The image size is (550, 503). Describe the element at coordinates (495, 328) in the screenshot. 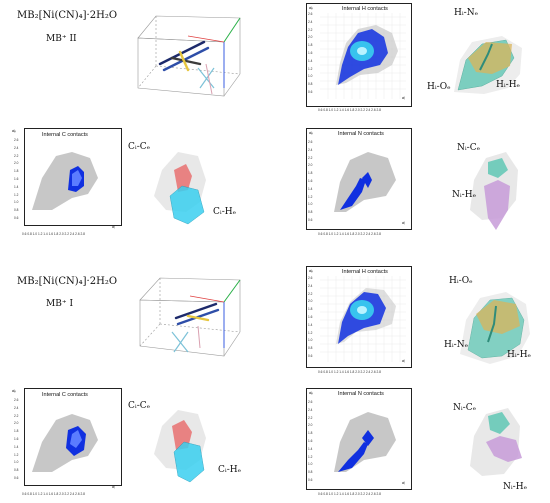

I see `h-fingerprint-shape` at that location.